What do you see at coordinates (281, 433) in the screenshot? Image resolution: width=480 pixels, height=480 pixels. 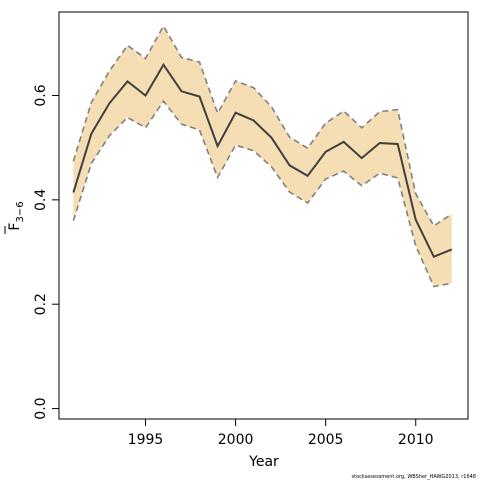 I see `x-axis: 1995 2000 2005 2010` at bounding box center [281, 433].